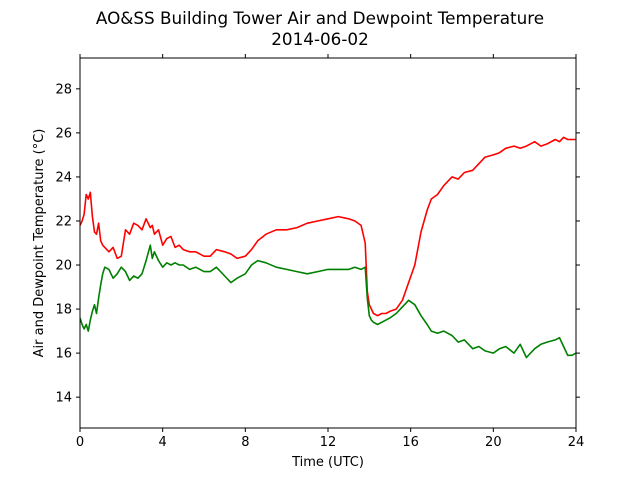  Describe the element at coordinates (63, 221) in the screenshot. I see `y-tick-label: 22` at that location.